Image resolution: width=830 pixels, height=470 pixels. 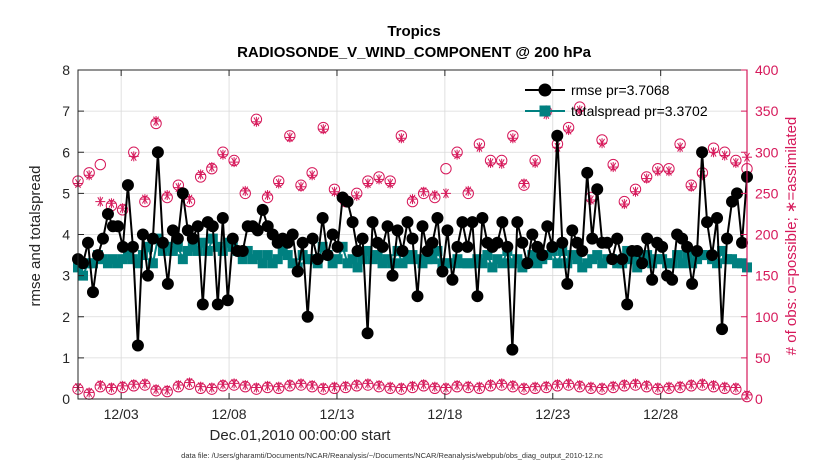 I want to click on right-tick-label: 350, so click(x=767, y=111).